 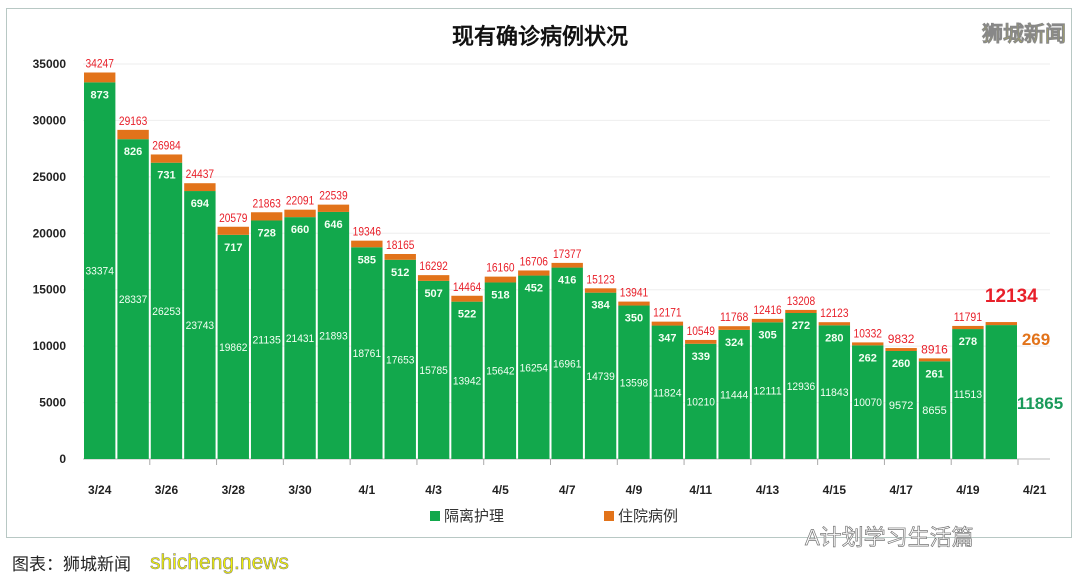 I want to click on total-label: 21863, so click(x=266, y=203).